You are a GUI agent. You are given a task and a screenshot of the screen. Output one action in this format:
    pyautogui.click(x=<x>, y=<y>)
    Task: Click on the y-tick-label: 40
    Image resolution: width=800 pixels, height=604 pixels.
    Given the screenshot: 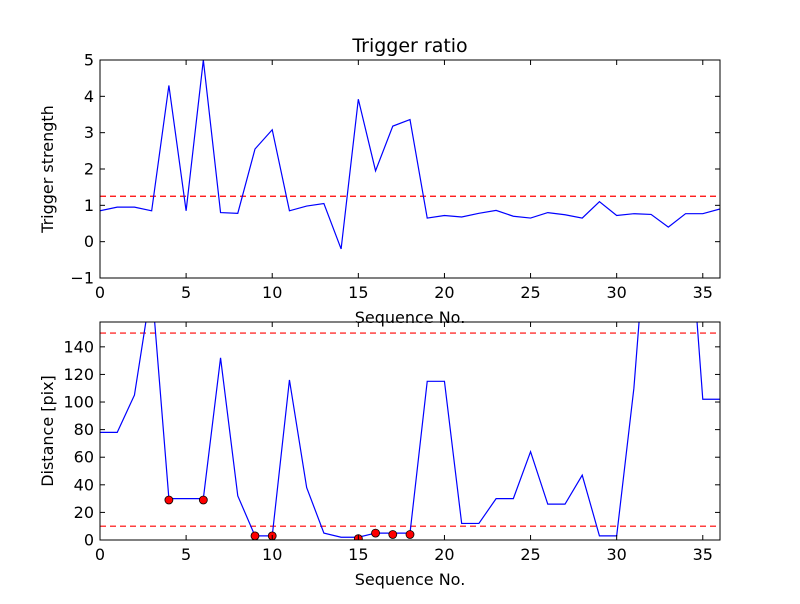 What is the action you would take?
    pyautogui.click(x=84, y=484)
    